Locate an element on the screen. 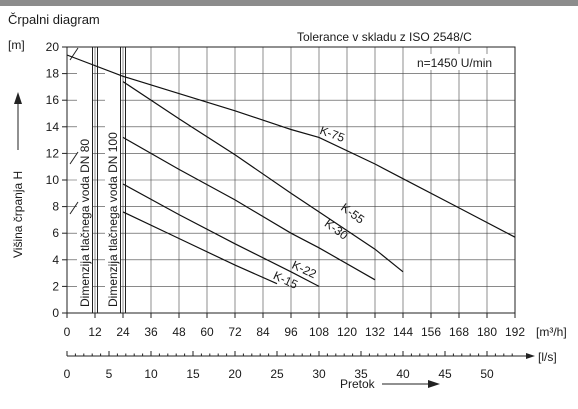 This screenshot has height=409, width=578. ls-tick-label: 0 is located at coordinates (67, 374).